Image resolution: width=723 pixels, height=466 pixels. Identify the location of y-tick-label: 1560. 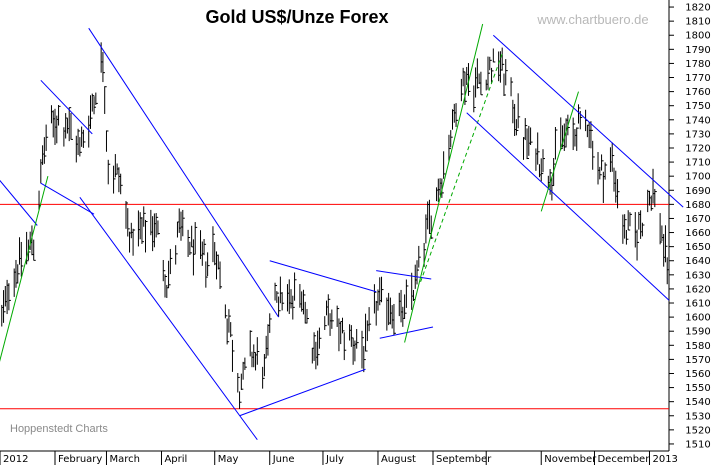
(697, 374).